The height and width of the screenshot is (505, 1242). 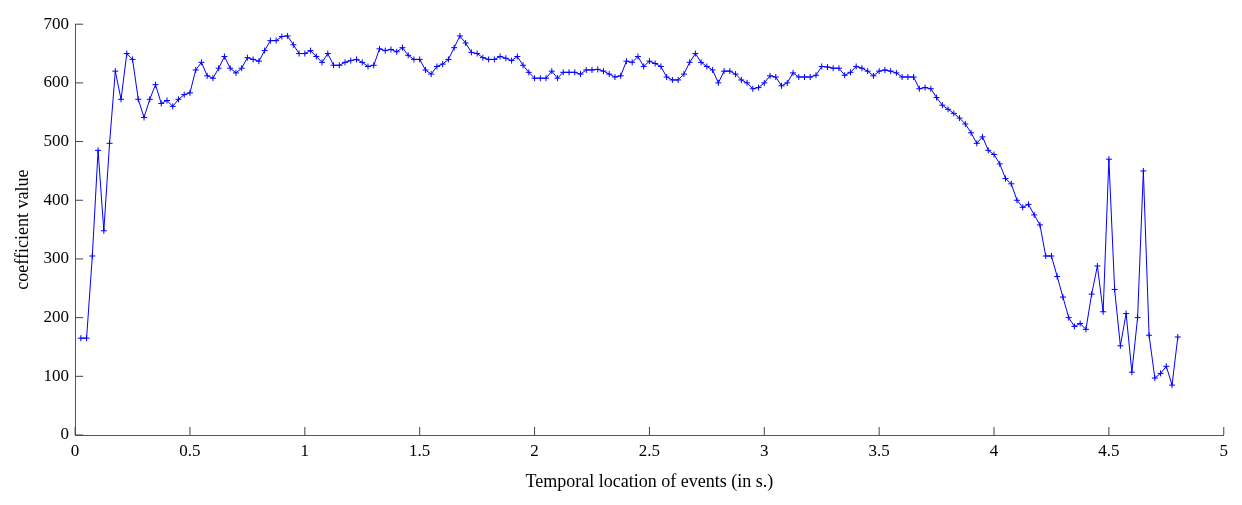 I want to click on x-axis-title: Temporal location of events (in s.), so click(x=649, y=481).